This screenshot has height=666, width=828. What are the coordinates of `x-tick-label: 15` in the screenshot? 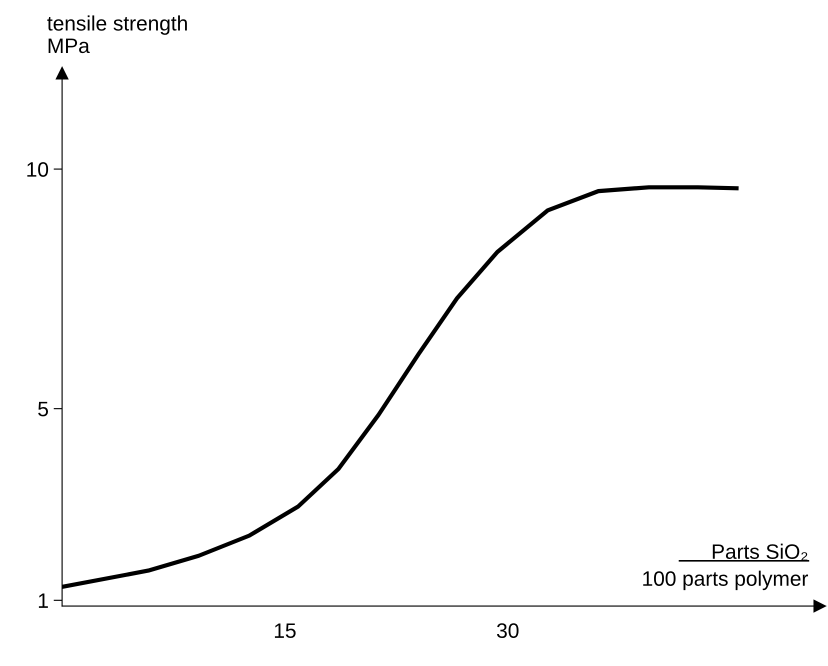 It's located at (285, 630).